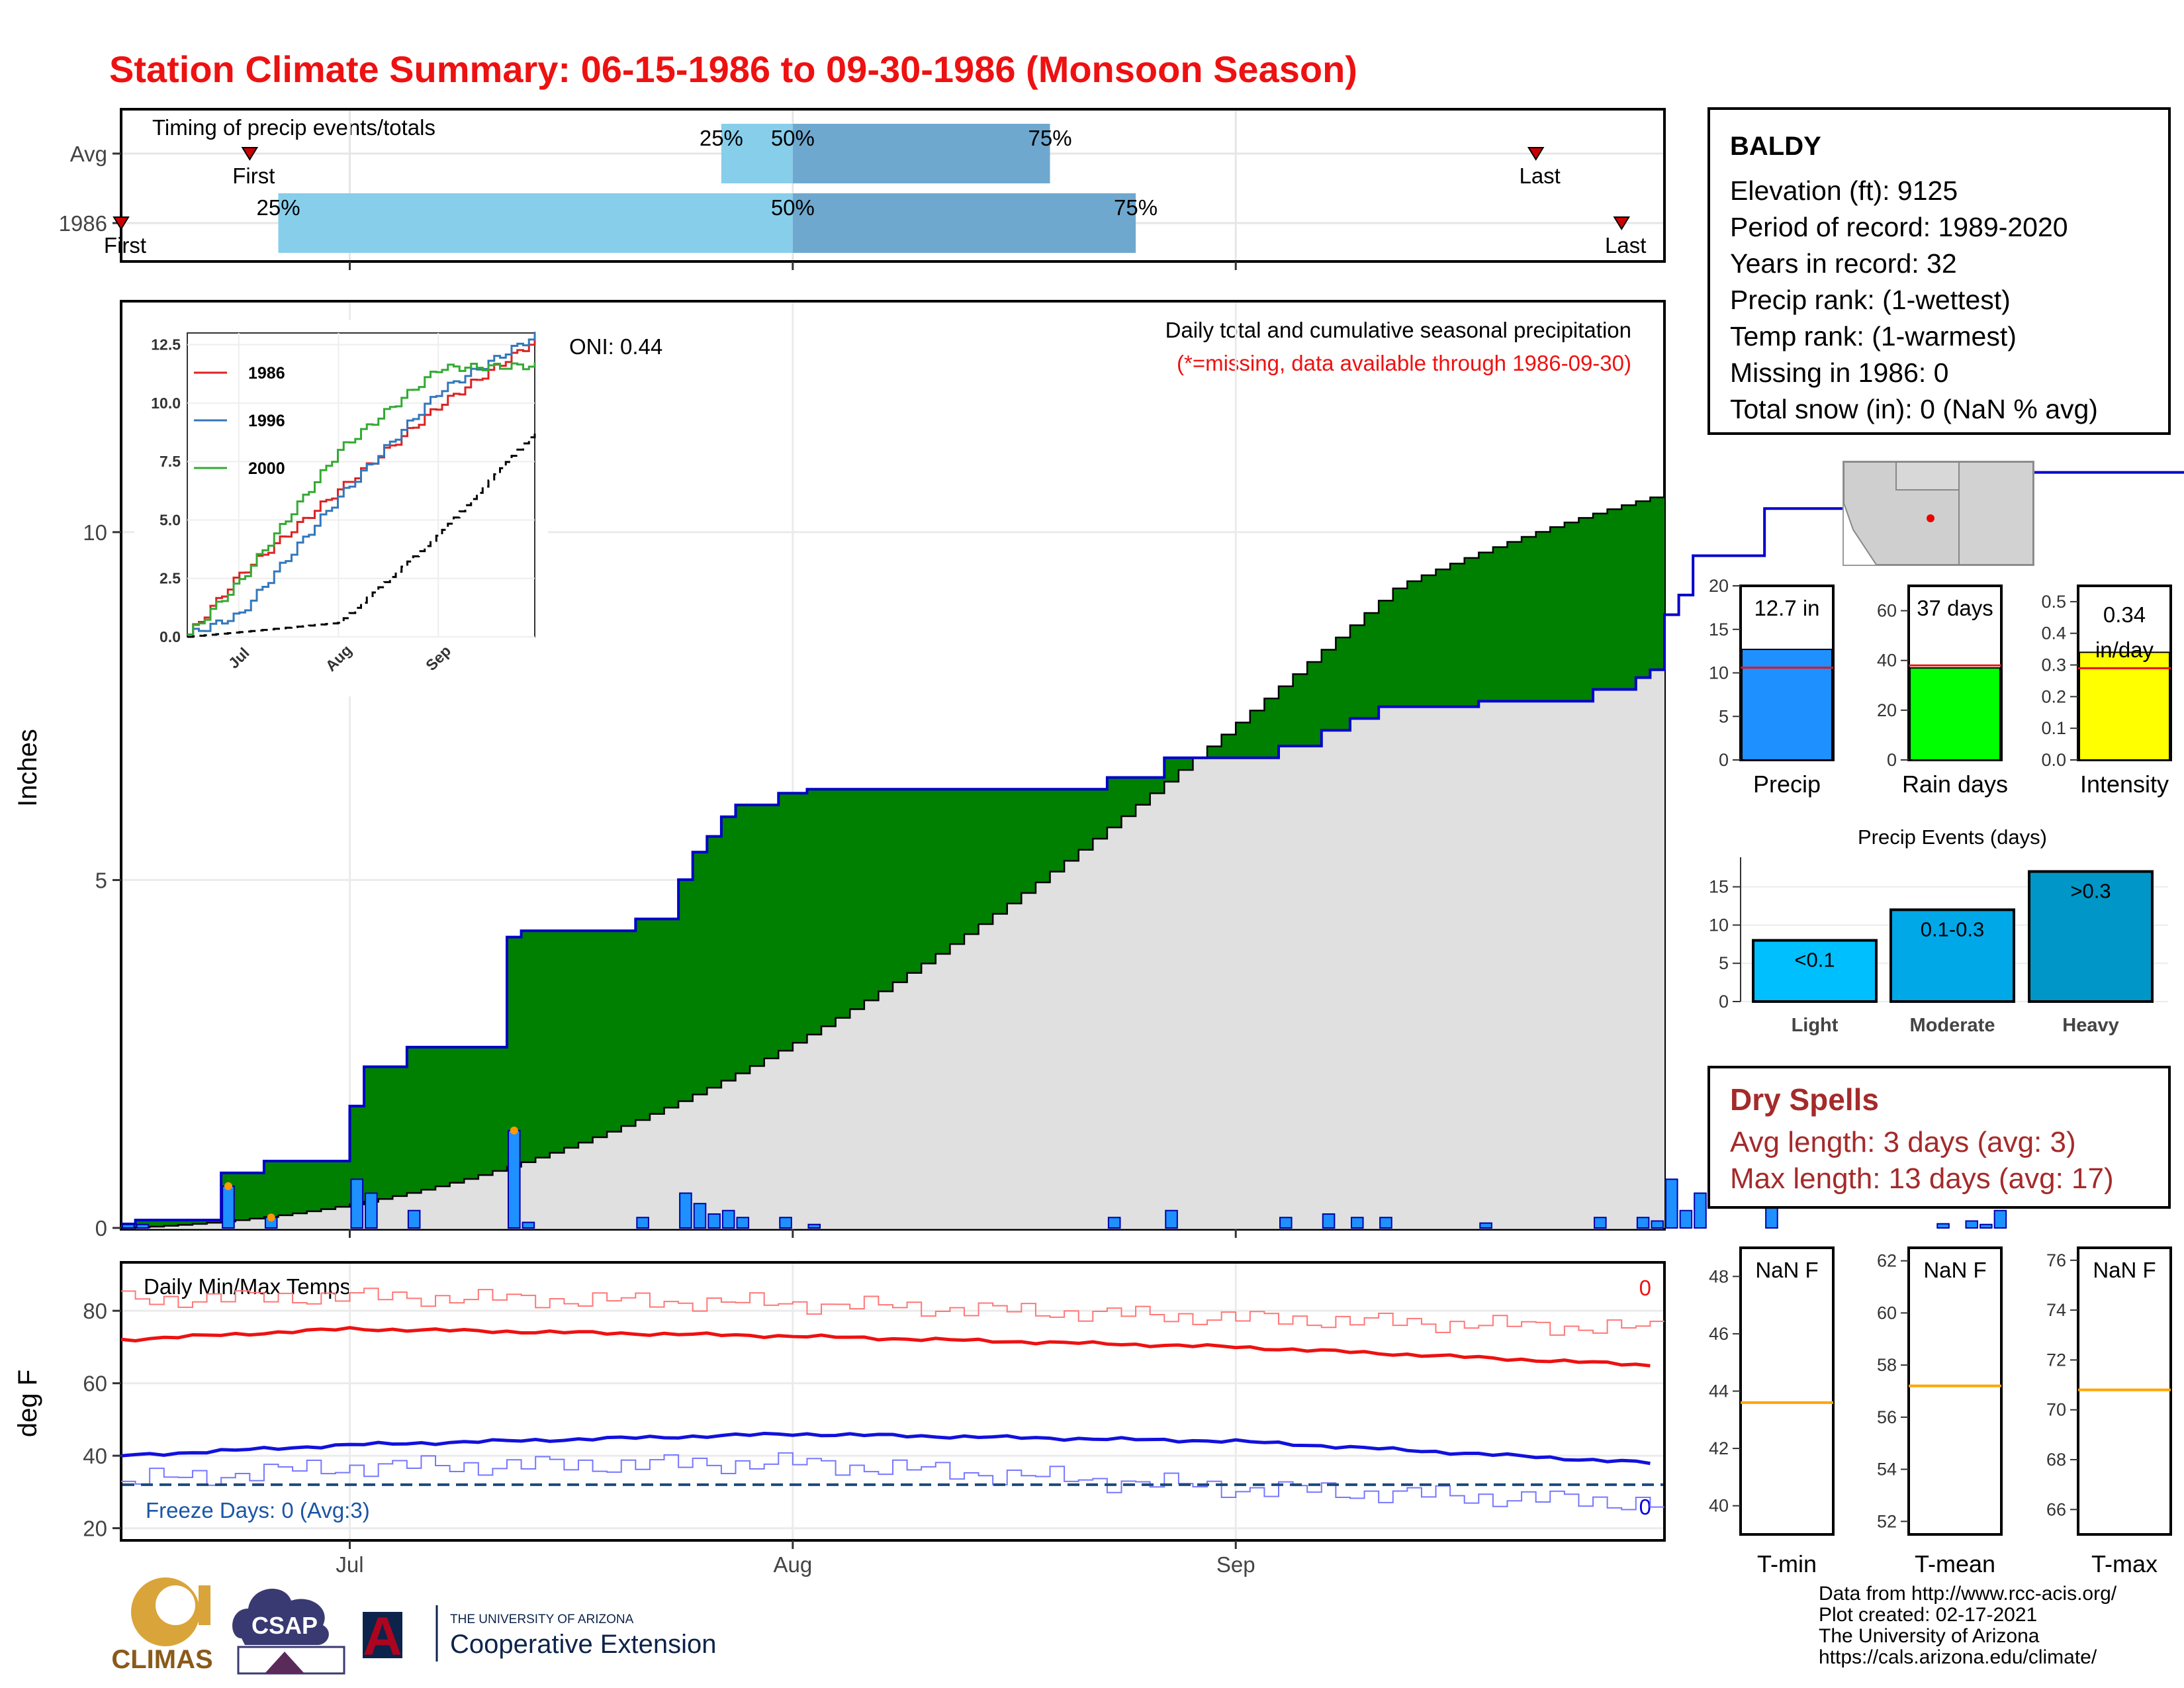 Image resolution: width=2184 pixels, height=1688 pixels. I want to click on station-temp-rank: Temp rank: (1-warmest), so click(1874, 336).